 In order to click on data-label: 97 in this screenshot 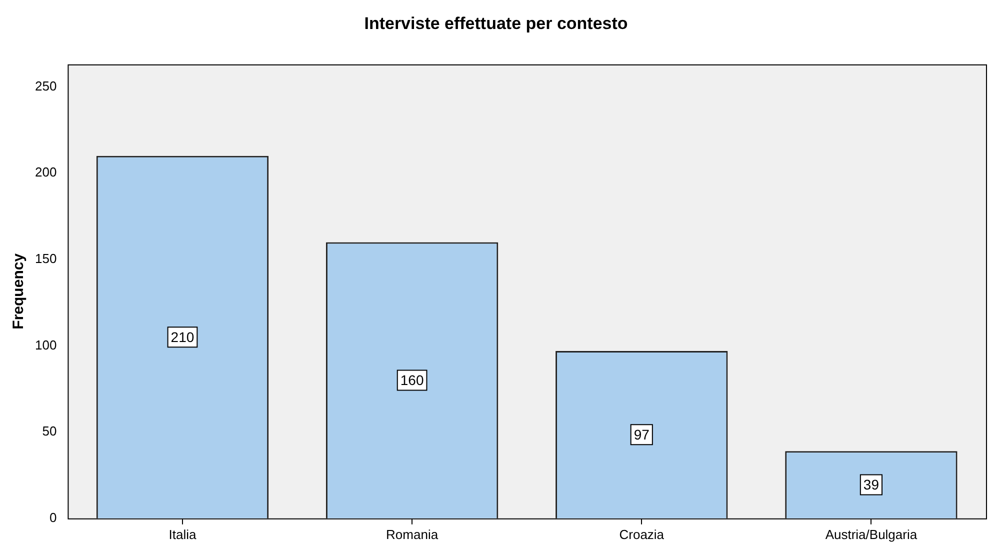, I will do `click(642, 434)`.